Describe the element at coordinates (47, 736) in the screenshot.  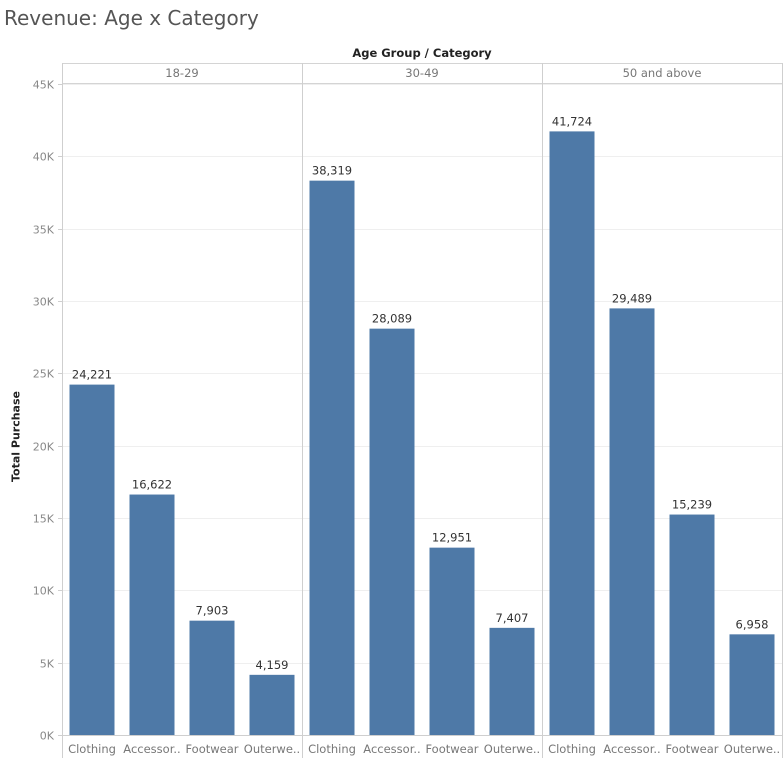
I see `y-tick-label: 0K` at that location.